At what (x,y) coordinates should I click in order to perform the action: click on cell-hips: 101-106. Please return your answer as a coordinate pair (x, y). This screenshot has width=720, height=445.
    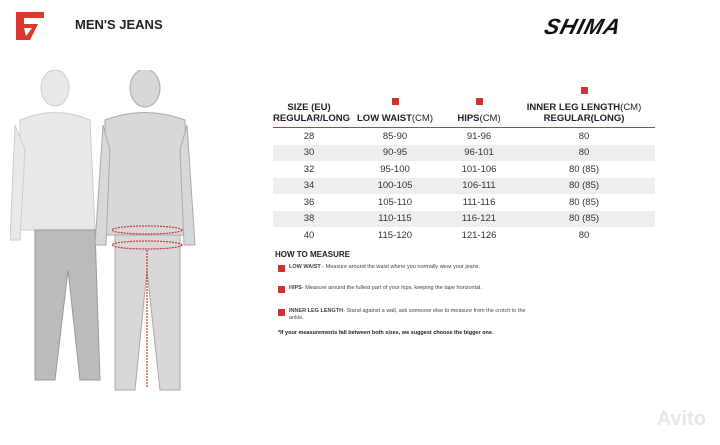
    Looking at the image, I should click on (479, 169).